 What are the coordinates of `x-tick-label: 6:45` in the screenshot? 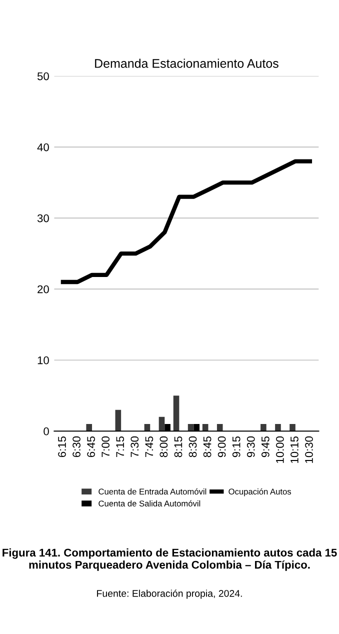 It's located at (91, 447).